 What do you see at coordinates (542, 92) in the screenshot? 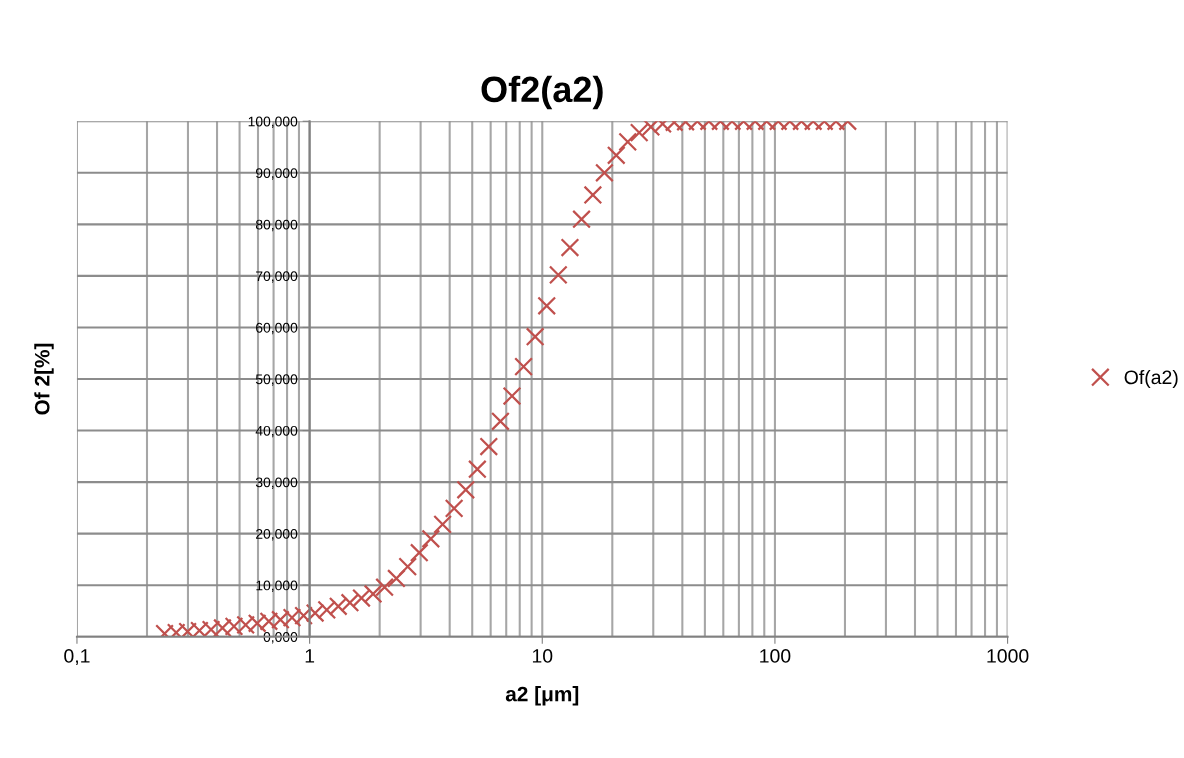
I see `chart-title: Of2(a2)` at bounding box center [542, 92].